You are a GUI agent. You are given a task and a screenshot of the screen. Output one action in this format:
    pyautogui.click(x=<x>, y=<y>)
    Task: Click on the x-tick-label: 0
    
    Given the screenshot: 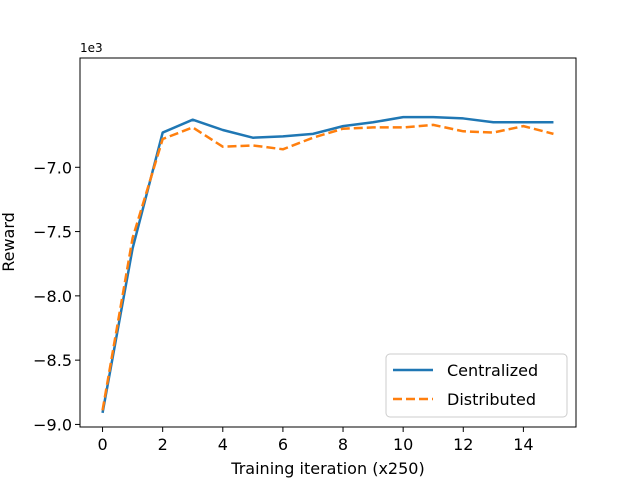 What is the action you would take?
    pyautogui.click(x=102, y=444)
    